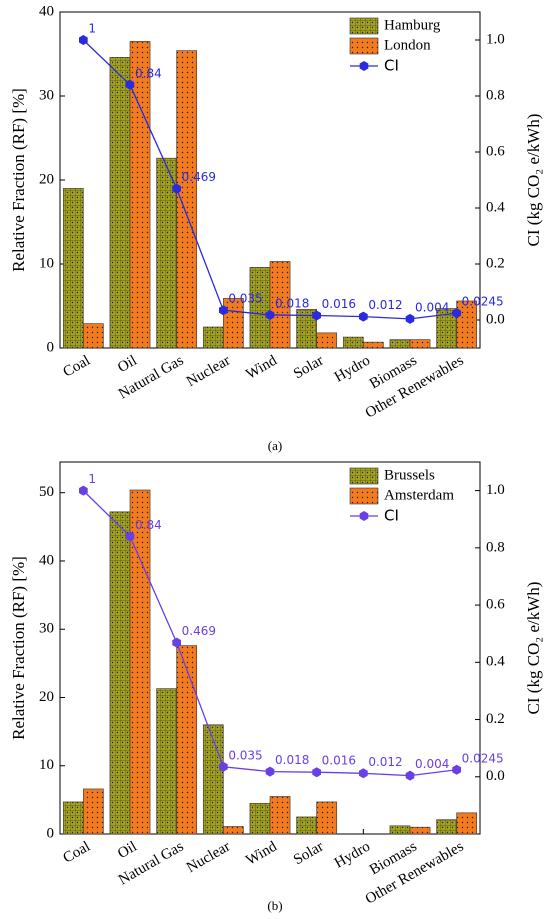 This screenshot has width=550, height=919. Describe the element at coordinates (77, 853) in the screenshot. I see `x-tick-label: Coal` at that location.